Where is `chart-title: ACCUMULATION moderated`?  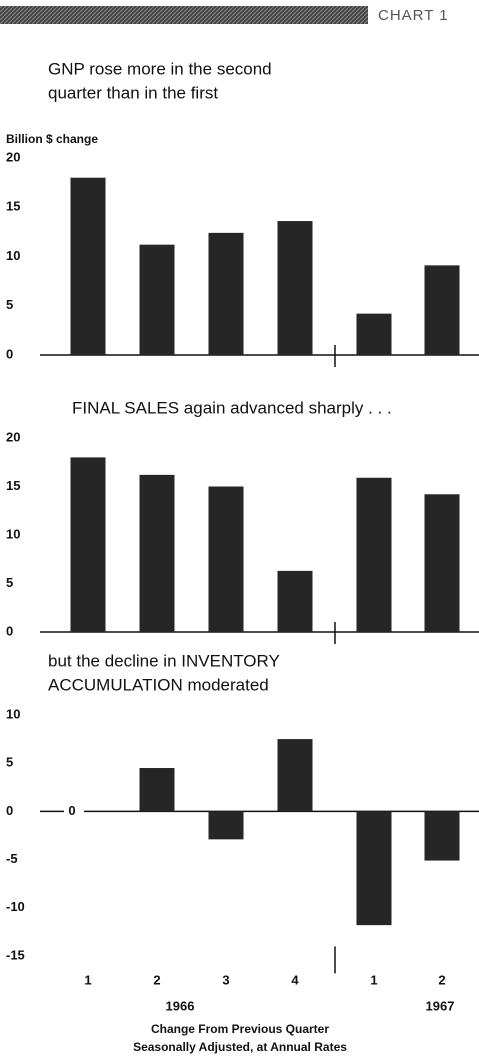 chart-title: ACCUMULATION moderated is located at coordinates (158, 684).